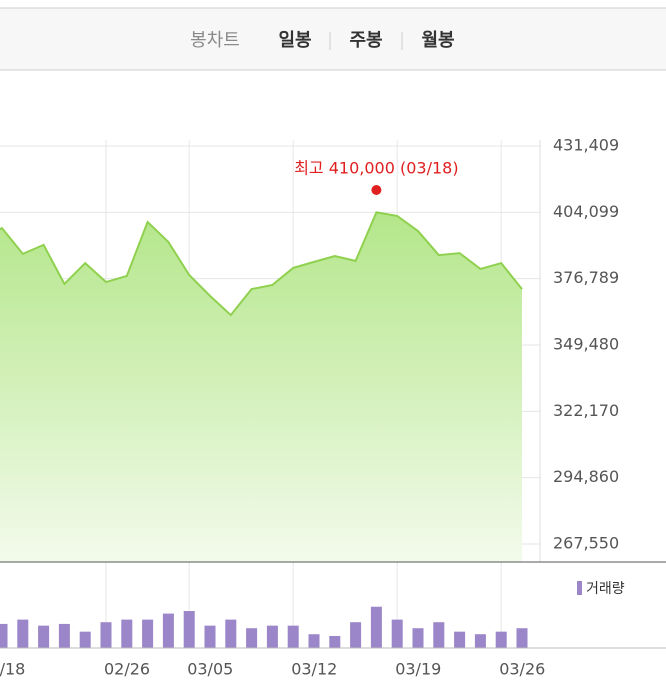 This screenshot has width=666, height=698. What do you see at coordinates (586, 543) in the screenshot?
I see `y-tick-label: 267,550` at bounding box center [586, 543].